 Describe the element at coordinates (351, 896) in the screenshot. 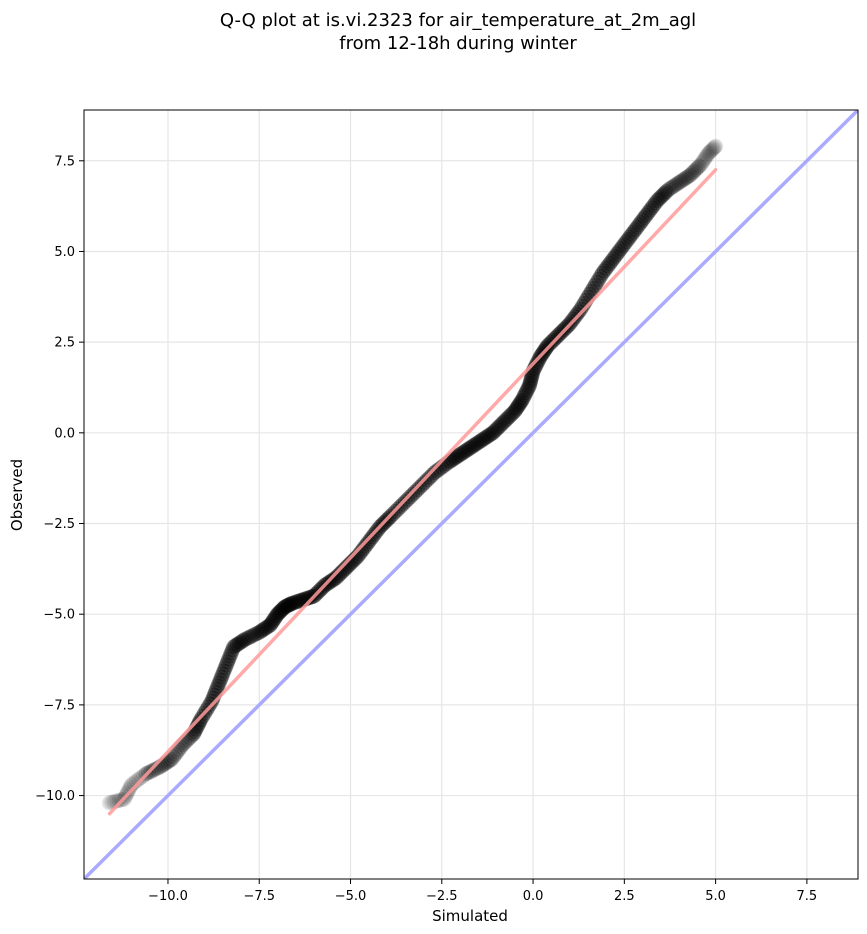

I see `x-tick-label: −5.0` at that location.